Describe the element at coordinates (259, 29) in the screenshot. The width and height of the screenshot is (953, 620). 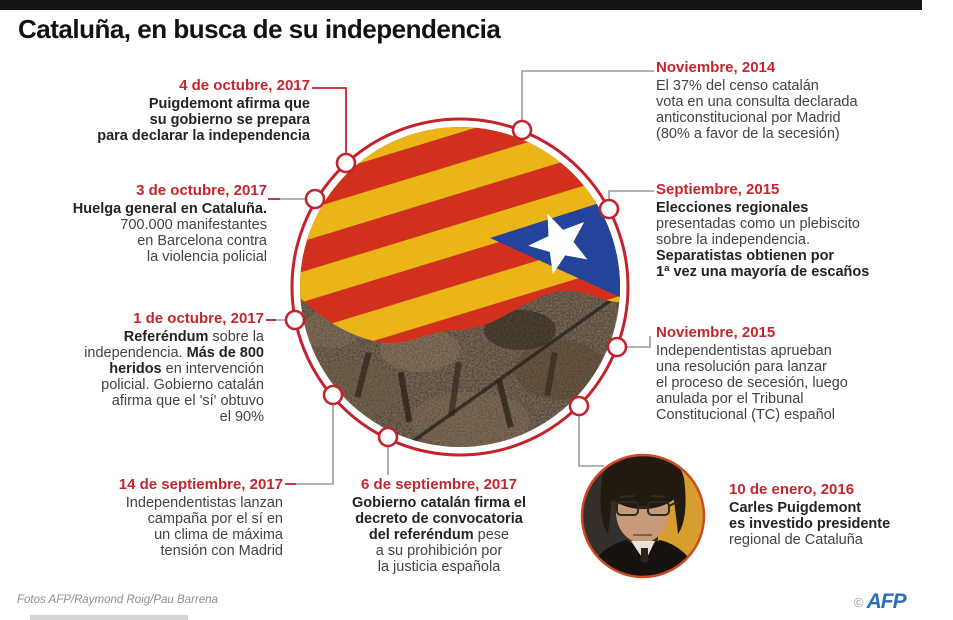
I see `page-title: Cataluña, en busca de su independencia` at that location.